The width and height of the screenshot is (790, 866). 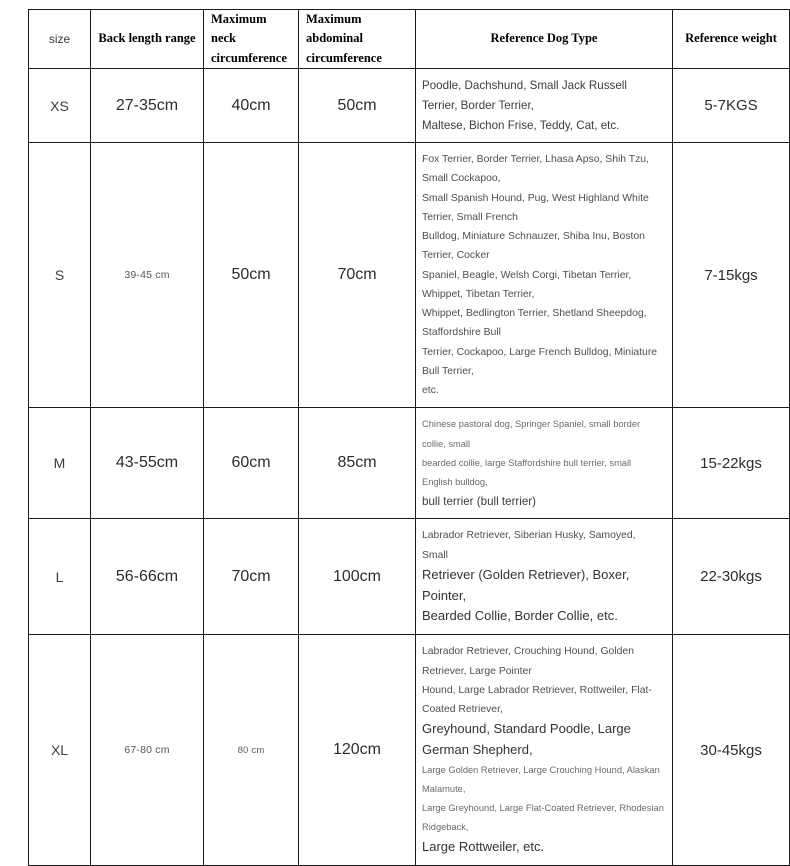 I want to click on size-label: M, so click(x=59, y=463).